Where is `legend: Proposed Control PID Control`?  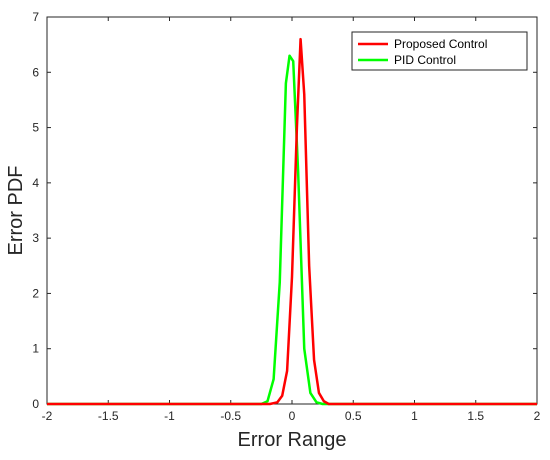 legend: Proposed Control PID Control is located at coordinates (439, 51).